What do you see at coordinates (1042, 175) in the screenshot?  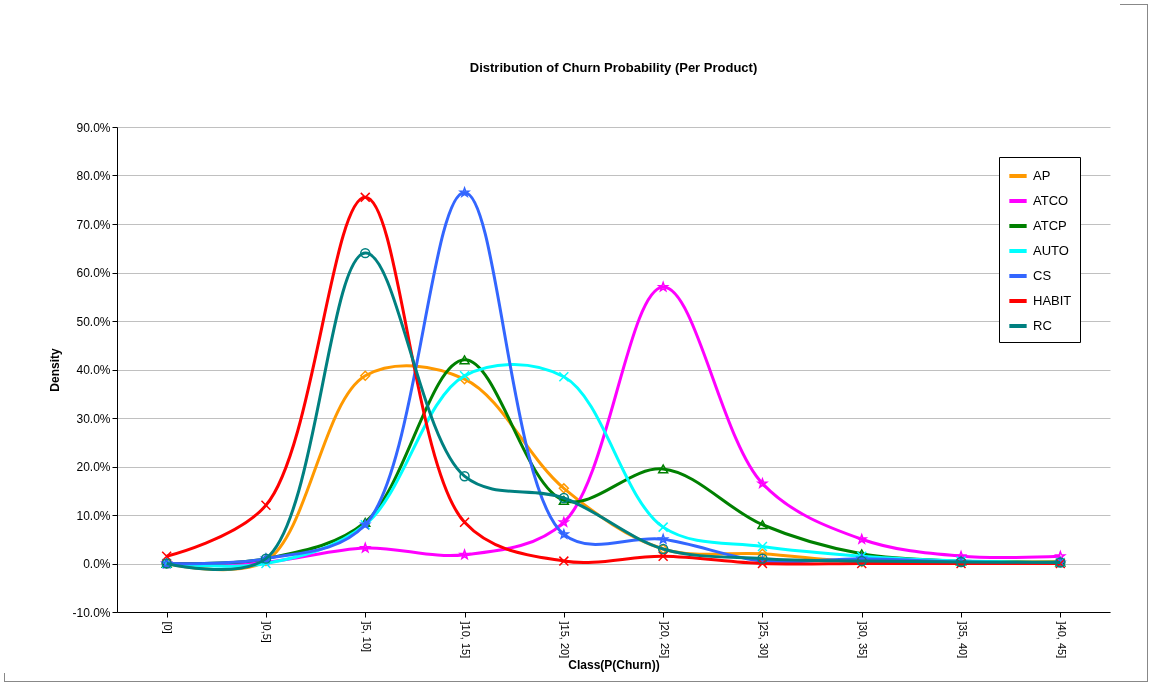 I see `legend-label: AP` at bounding box center [1042, 175].